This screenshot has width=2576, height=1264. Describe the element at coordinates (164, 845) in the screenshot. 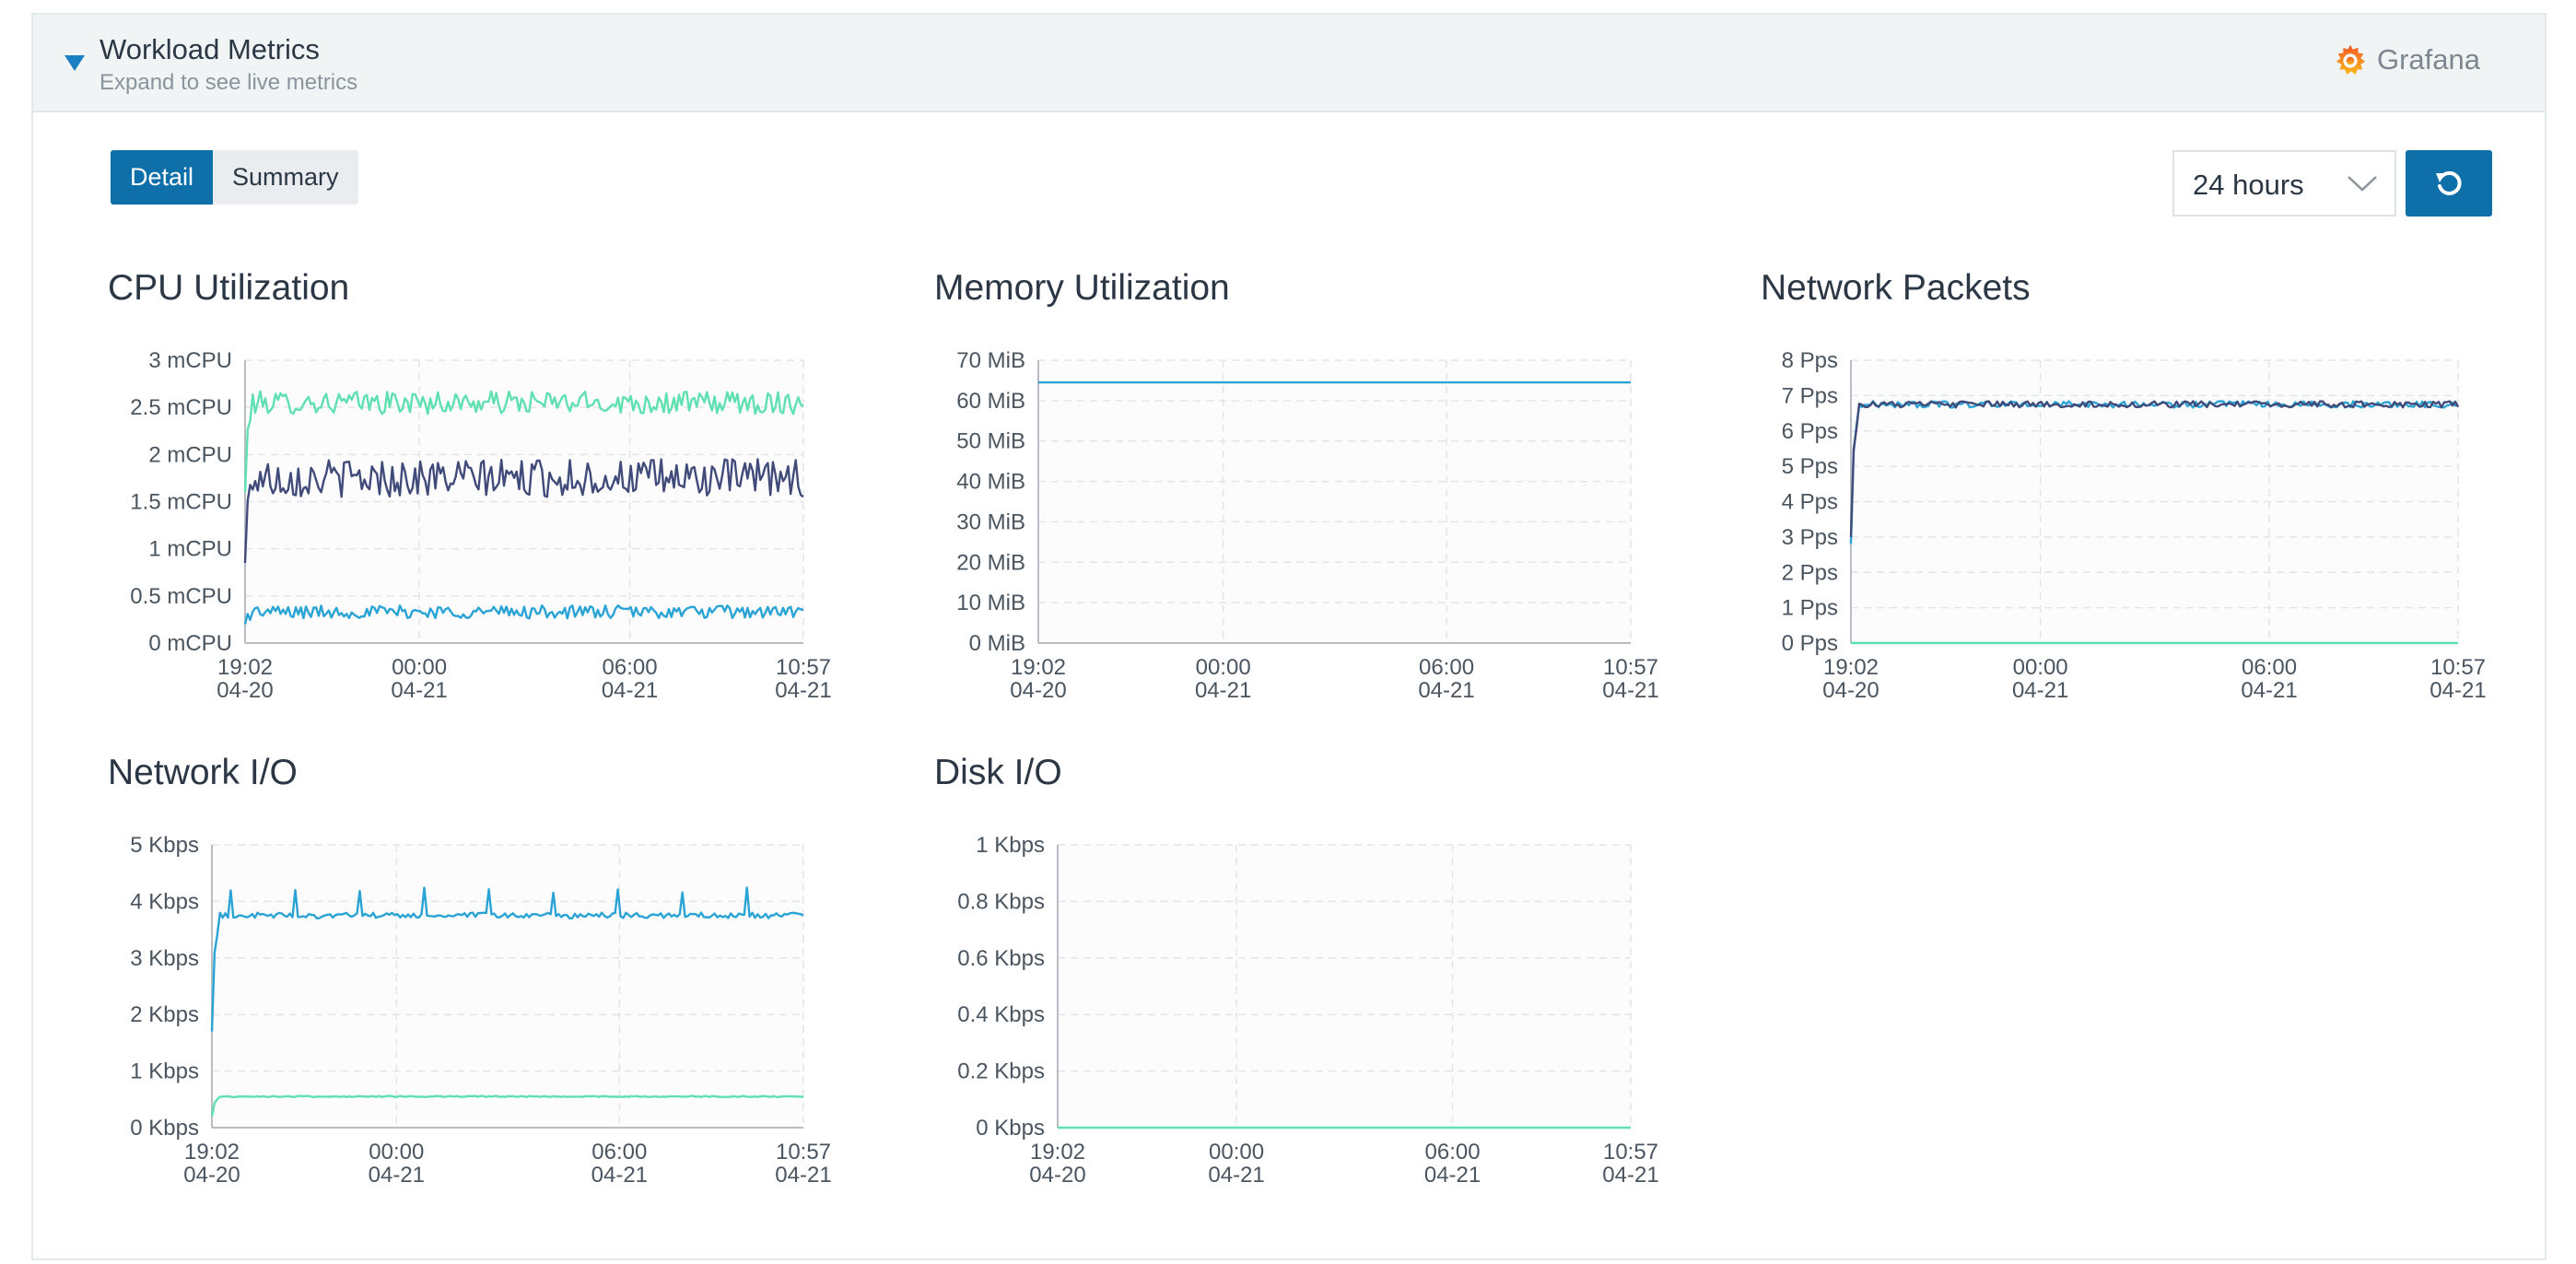

I see `y-tick-label: 5 Kbps` at that location.